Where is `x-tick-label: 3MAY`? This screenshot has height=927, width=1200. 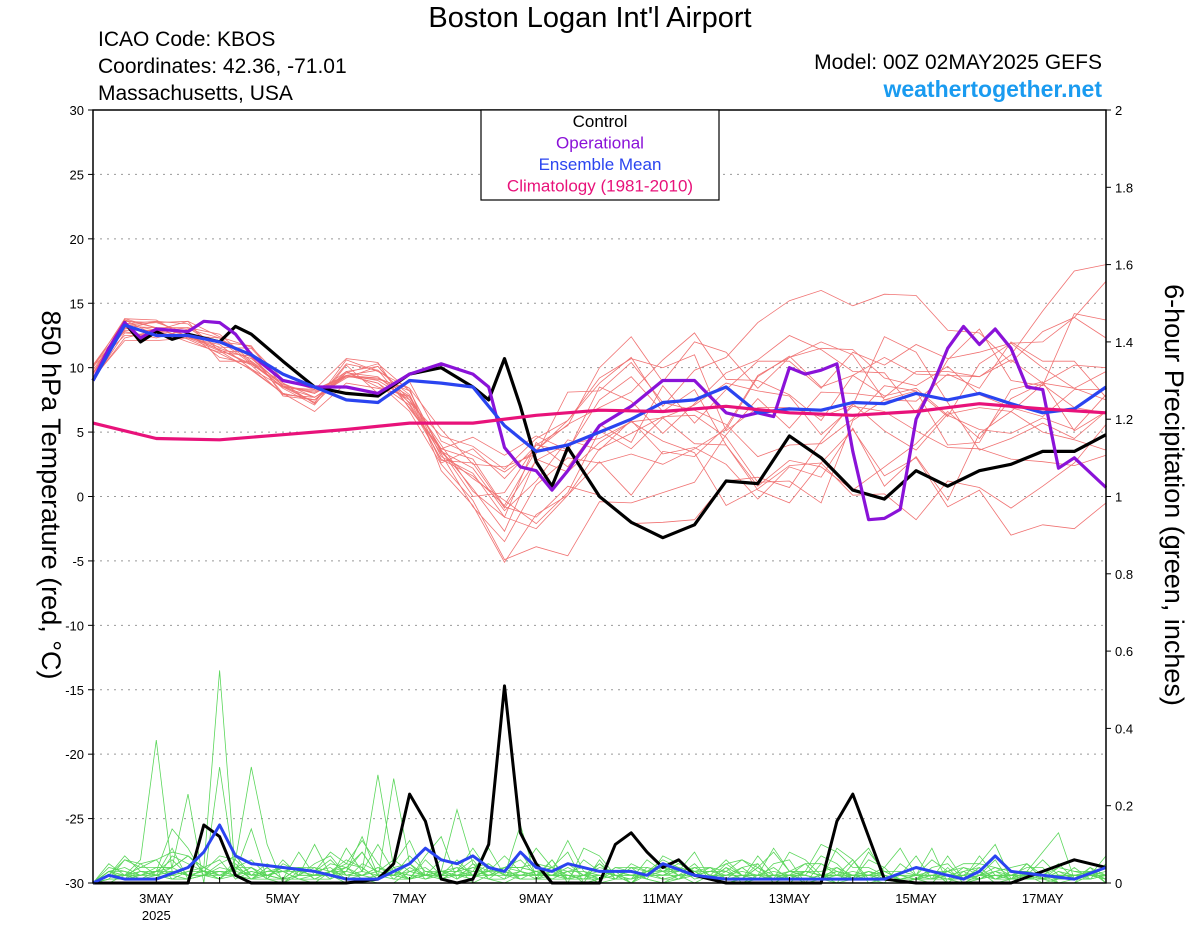 x-tick-label: 3MAY is located at coordinates (156, 898).